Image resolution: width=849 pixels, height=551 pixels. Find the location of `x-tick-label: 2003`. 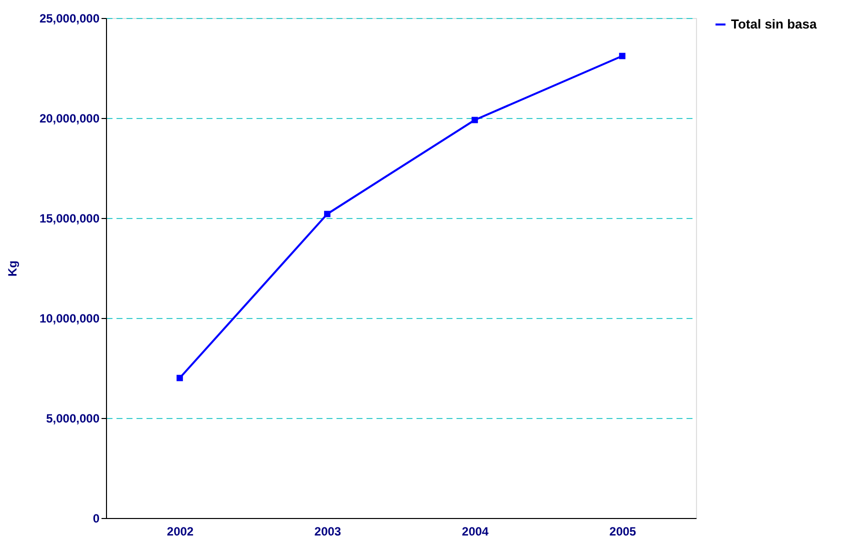

x-tick-label: 2003 is located at coordinates (328, 531).